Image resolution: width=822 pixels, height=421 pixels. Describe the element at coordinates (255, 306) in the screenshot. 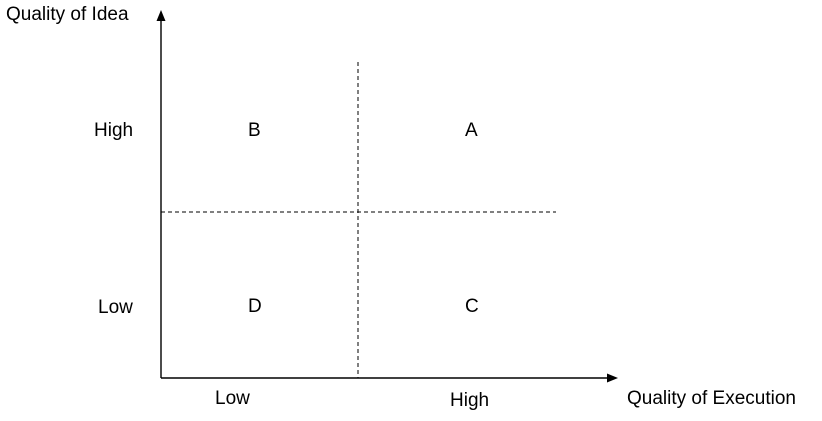

I see `quadrant-label-bottom-left: D` at that location.